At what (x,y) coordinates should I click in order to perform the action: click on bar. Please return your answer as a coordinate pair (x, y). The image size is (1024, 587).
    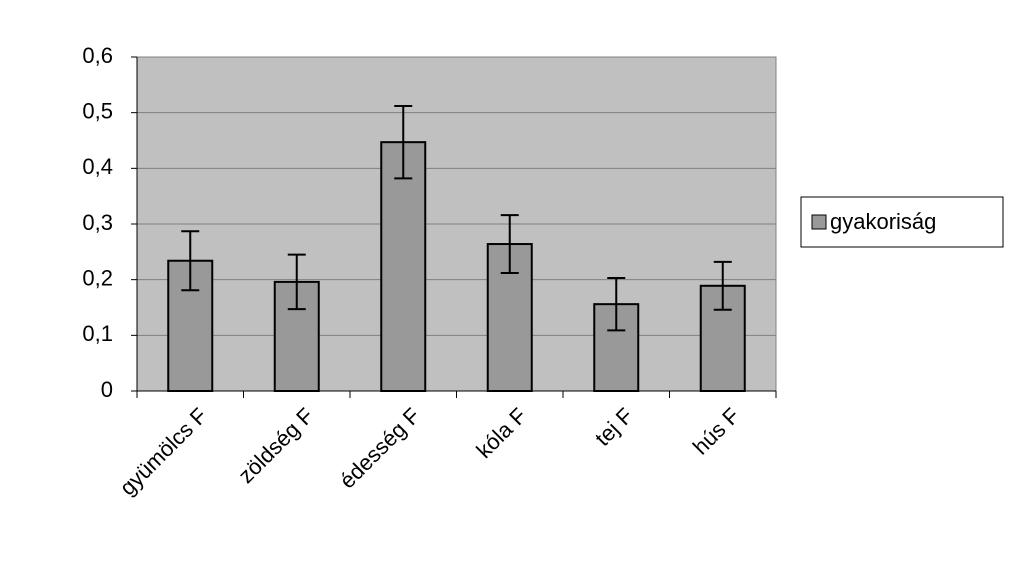
    Looking at the image, I should click on (403, 266).